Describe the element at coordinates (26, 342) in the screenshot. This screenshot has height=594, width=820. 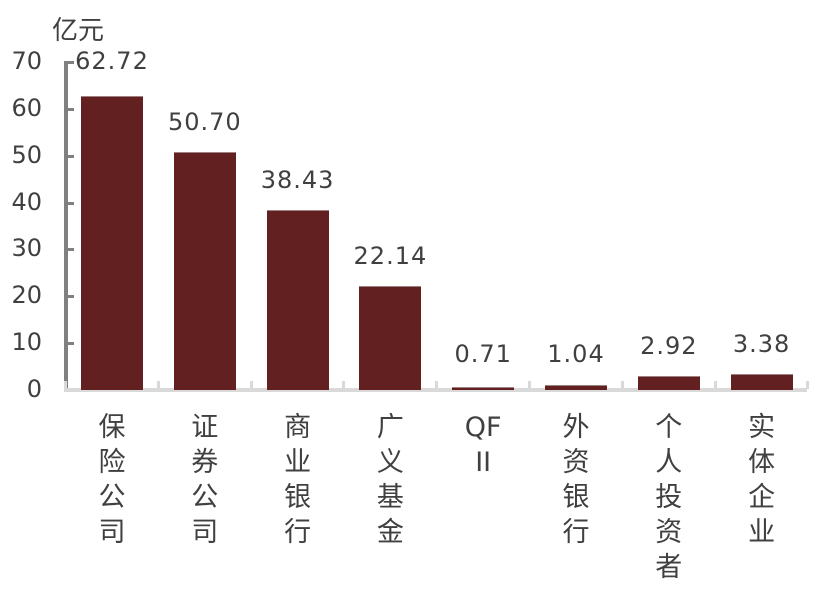
I see `y-tick-label: 10` at that location.